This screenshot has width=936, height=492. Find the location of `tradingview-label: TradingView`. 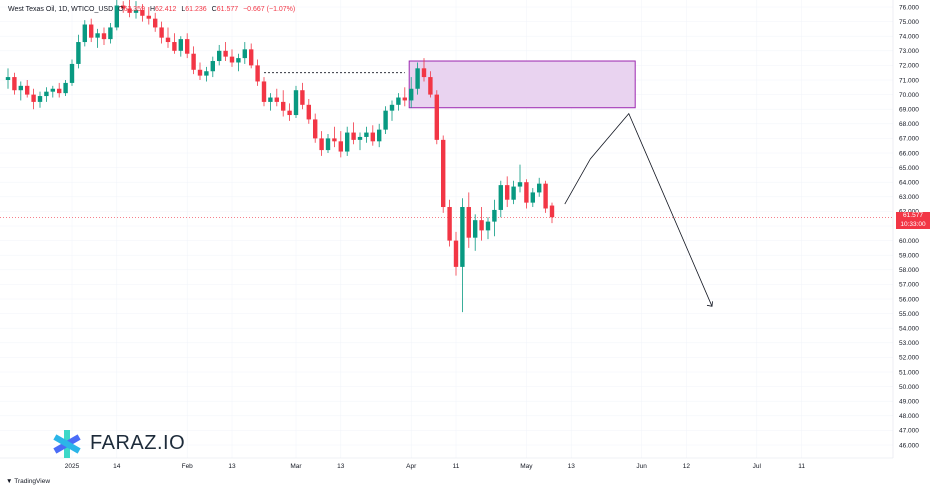

tradingview-label: TradingView is located at coordinates (32, 481).